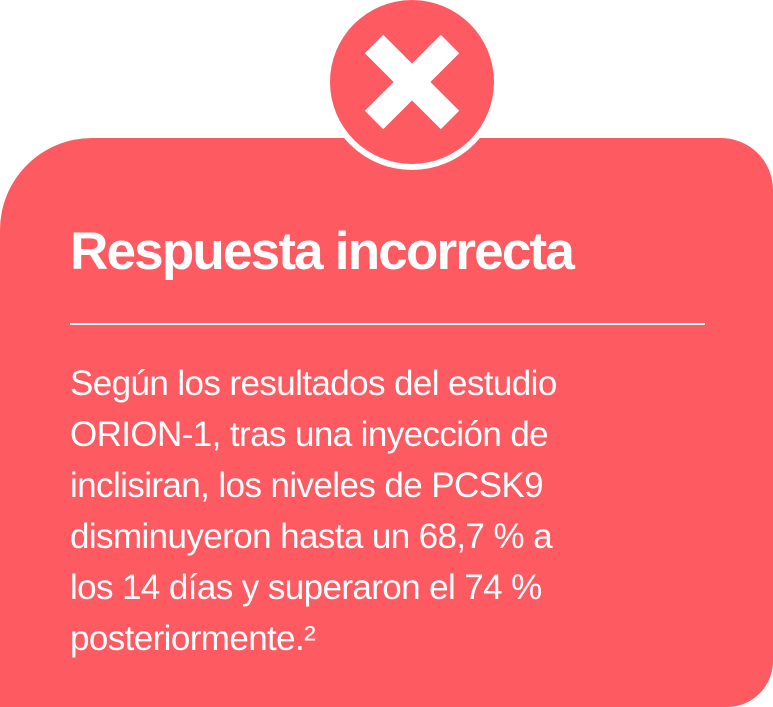 Image resolution: width=773 pixels, height=707 pixels. Describe the element at coordinates (307, 485) in the screenshot. I see `explanation-line: inclisiran, los niveles de PCSK9` at that location.